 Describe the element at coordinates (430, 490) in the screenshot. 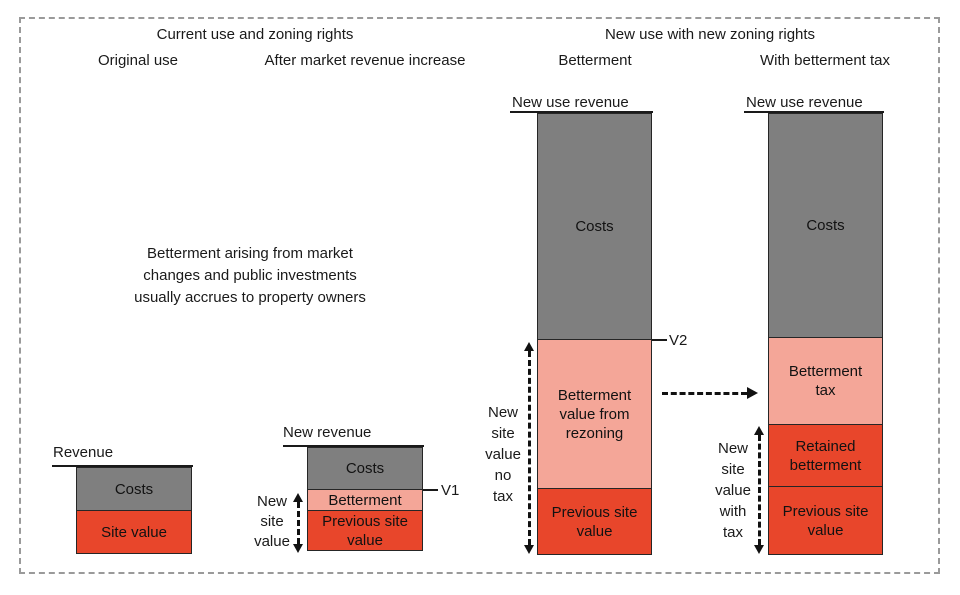

I see `v1-tick-line` at that location.